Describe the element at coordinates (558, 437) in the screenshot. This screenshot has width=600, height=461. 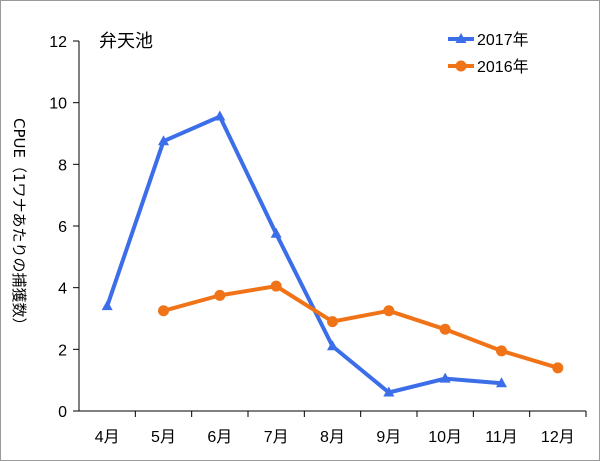
I see `x-tick-label: 12月` at that location.